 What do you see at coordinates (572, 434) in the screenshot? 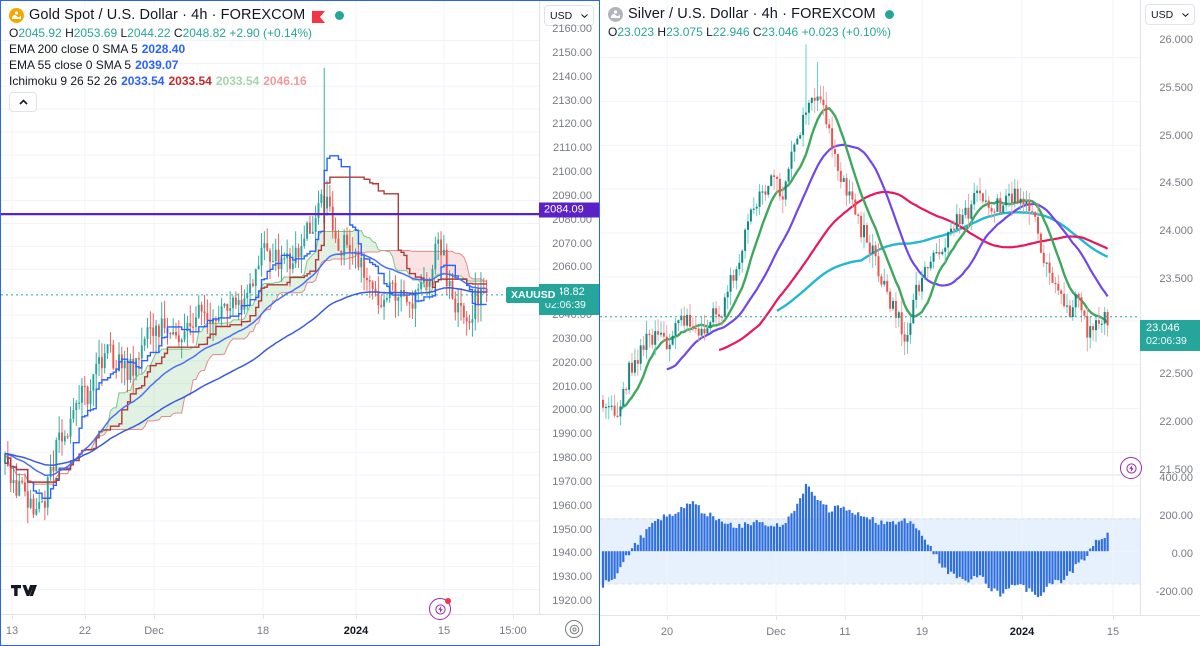
I see `gold-price-tick: 1990.00` at bounding box center [572, 434].